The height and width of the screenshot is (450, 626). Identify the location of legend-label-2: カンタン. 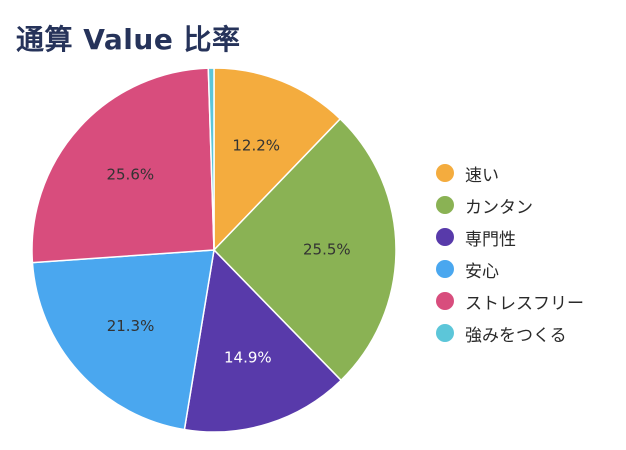
(499, 207).